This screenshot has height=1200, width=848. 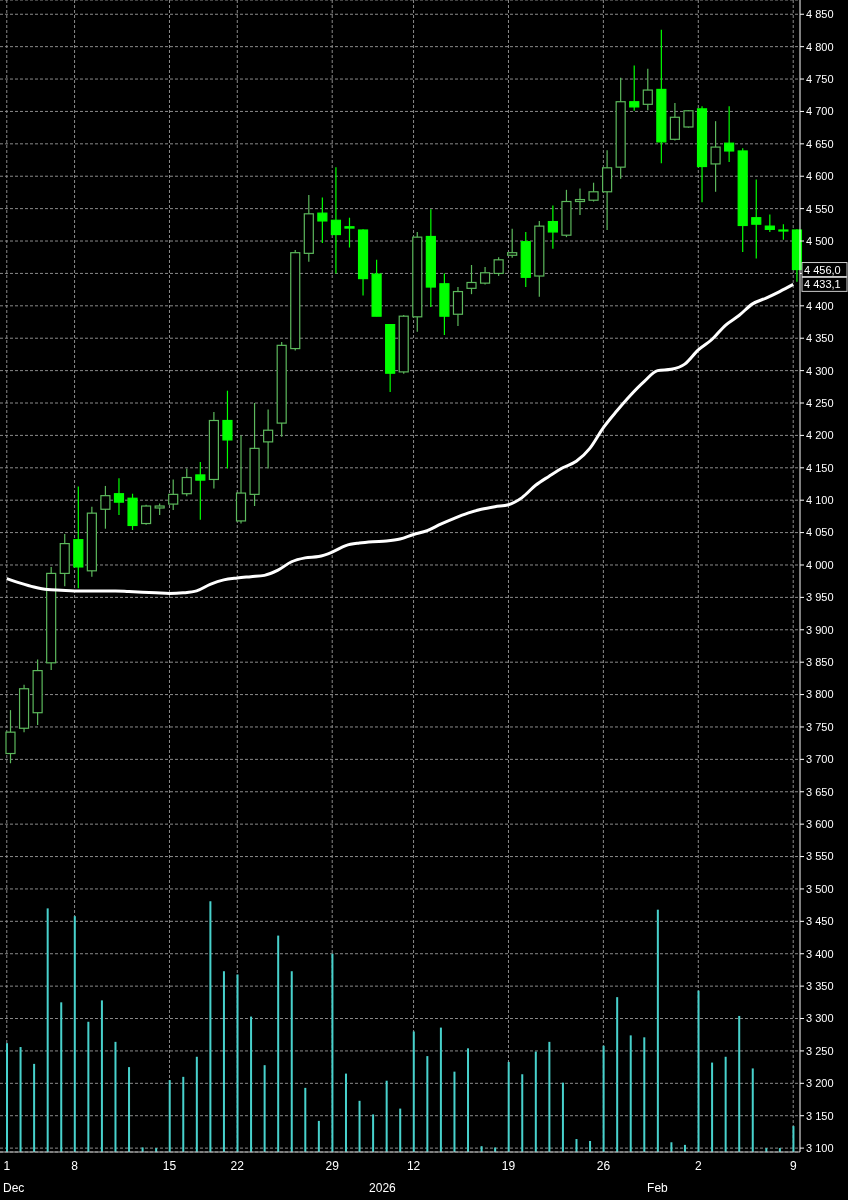 I want to click on y-tick-label: 4 050, so click(x=820, y=532).